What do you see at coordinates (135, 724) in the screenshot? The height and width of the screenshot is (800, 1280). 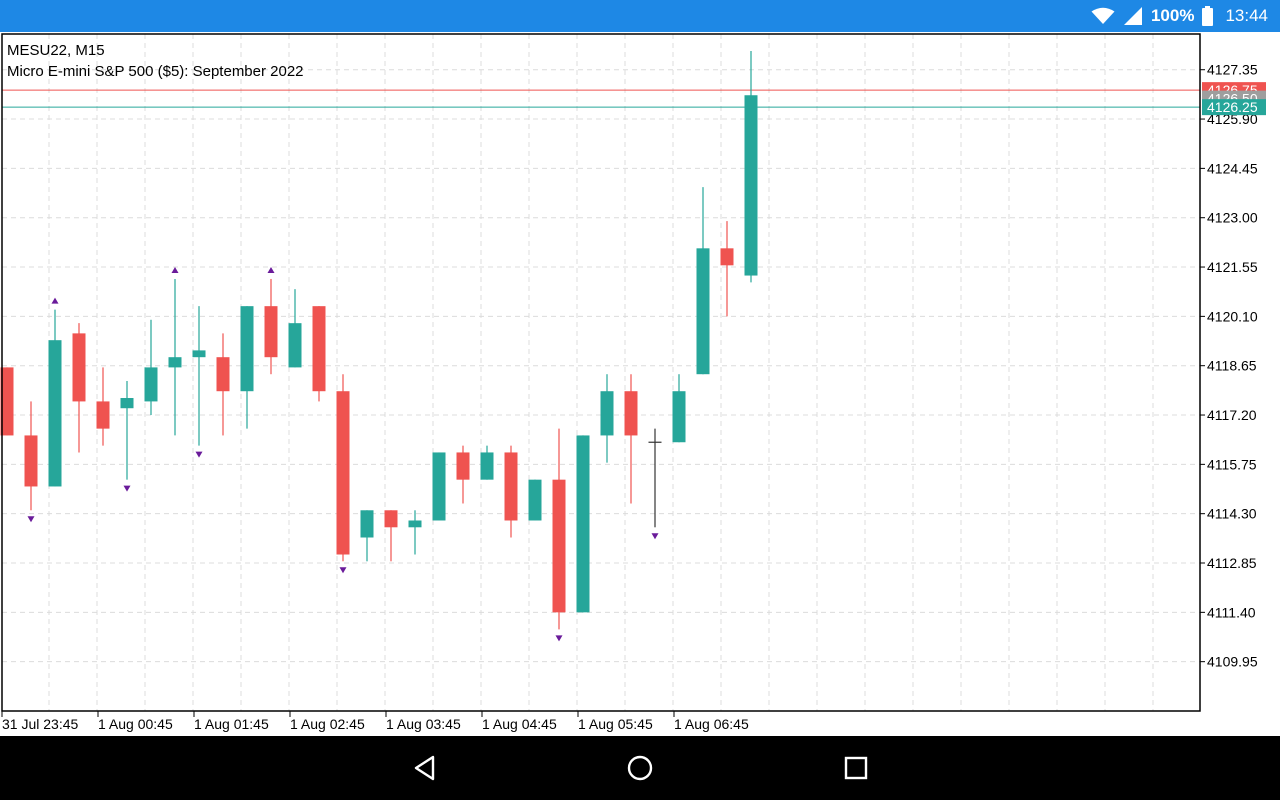 I see `time-tick-label: 1 Aug 00:45` at bounding box center [135, 724].